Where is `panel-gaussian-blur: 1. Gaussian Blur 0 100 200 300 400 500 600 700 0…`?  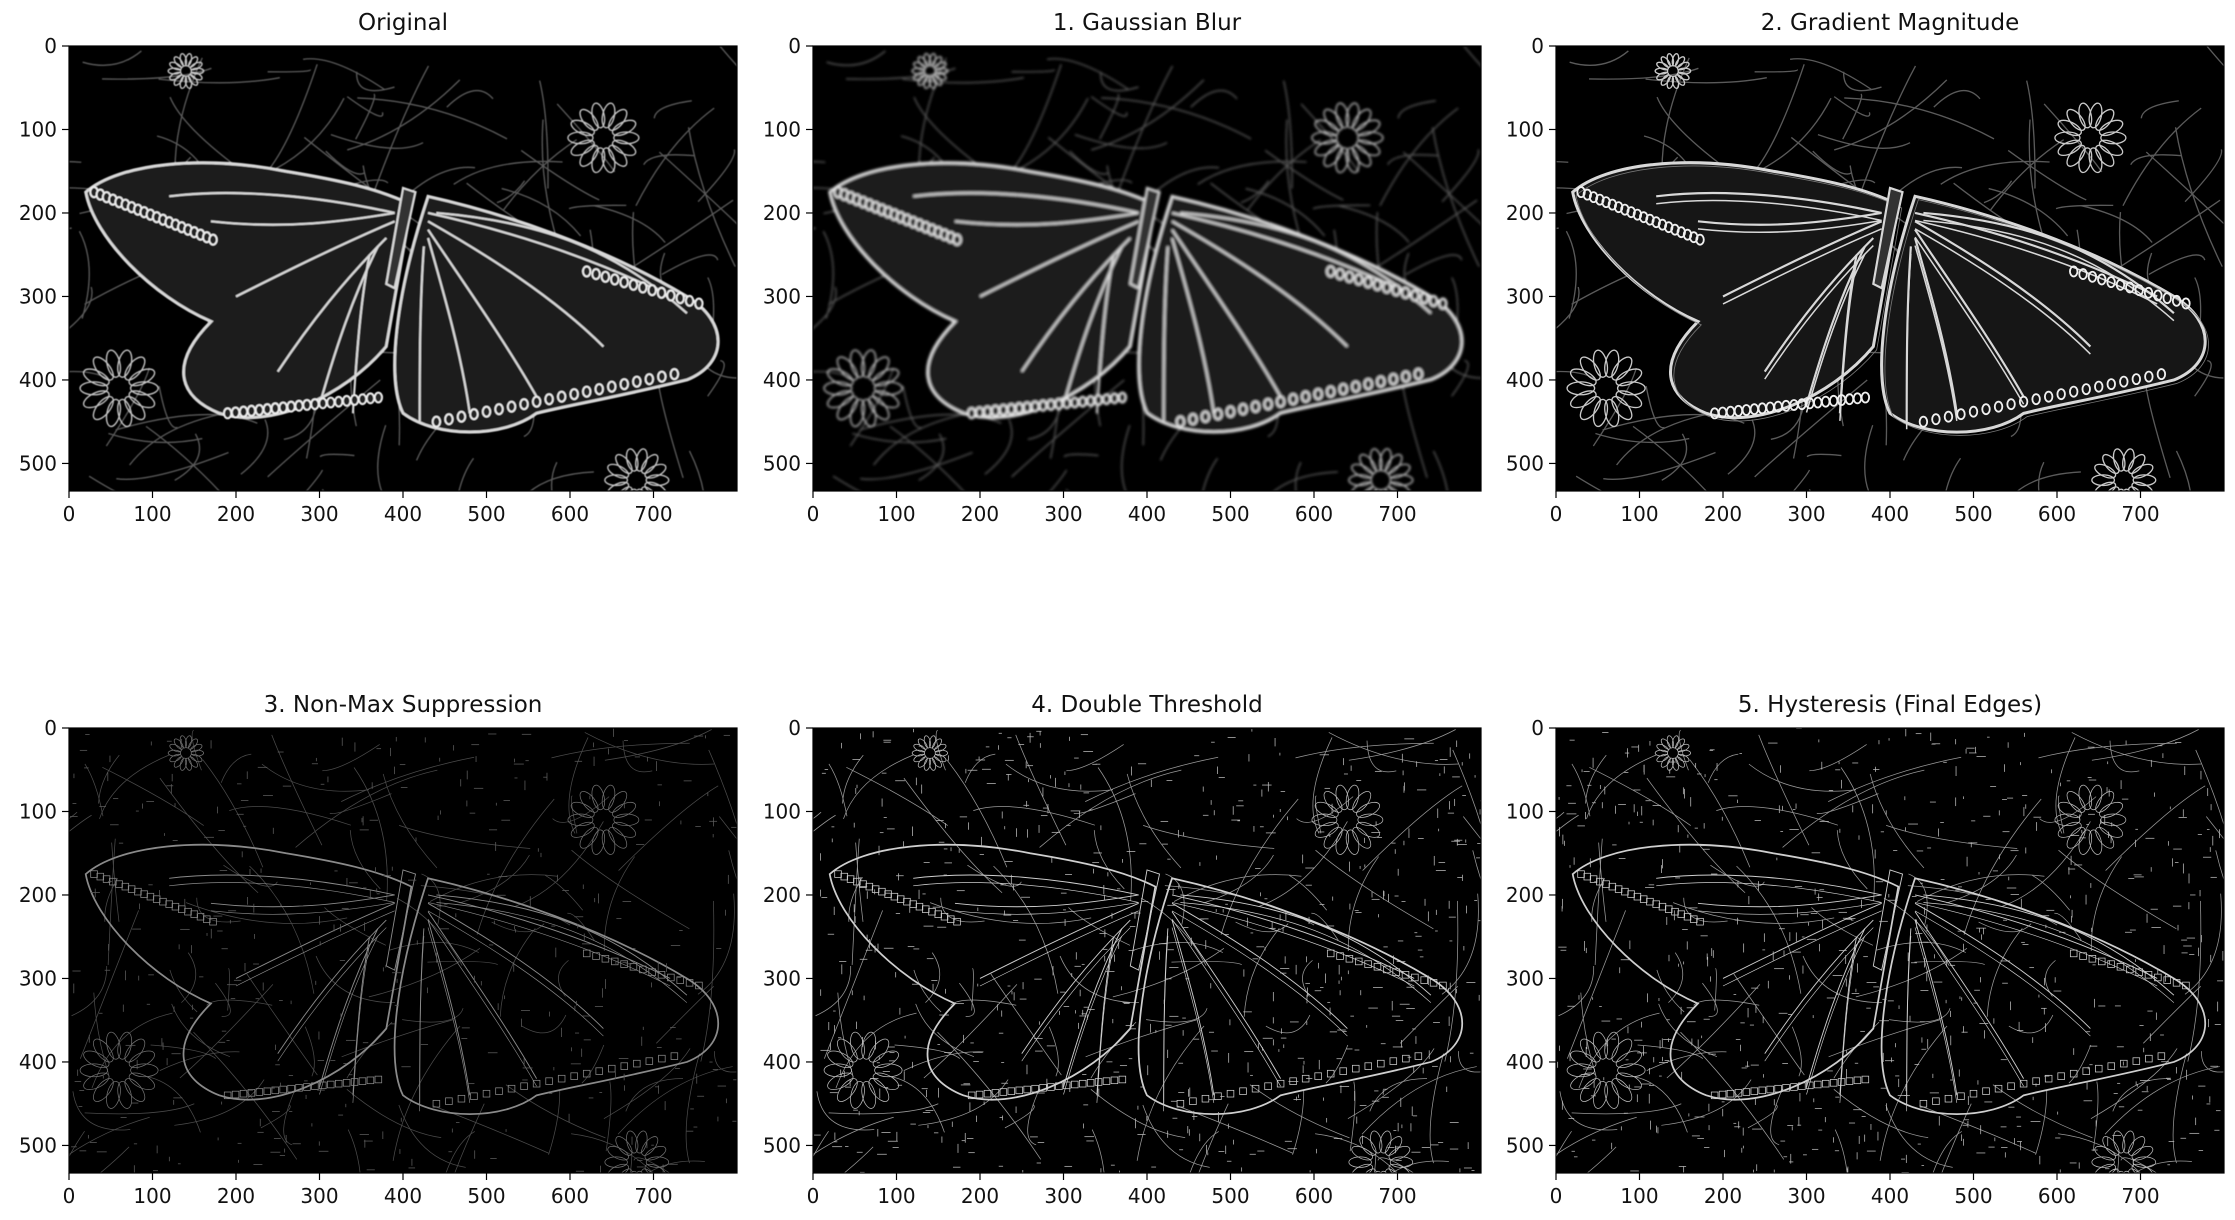
panel-gaussian-blur: 1. Gaussian Blur 0 100 200 300 400 500 600 700 0… is located at coordinates (1122, 268).